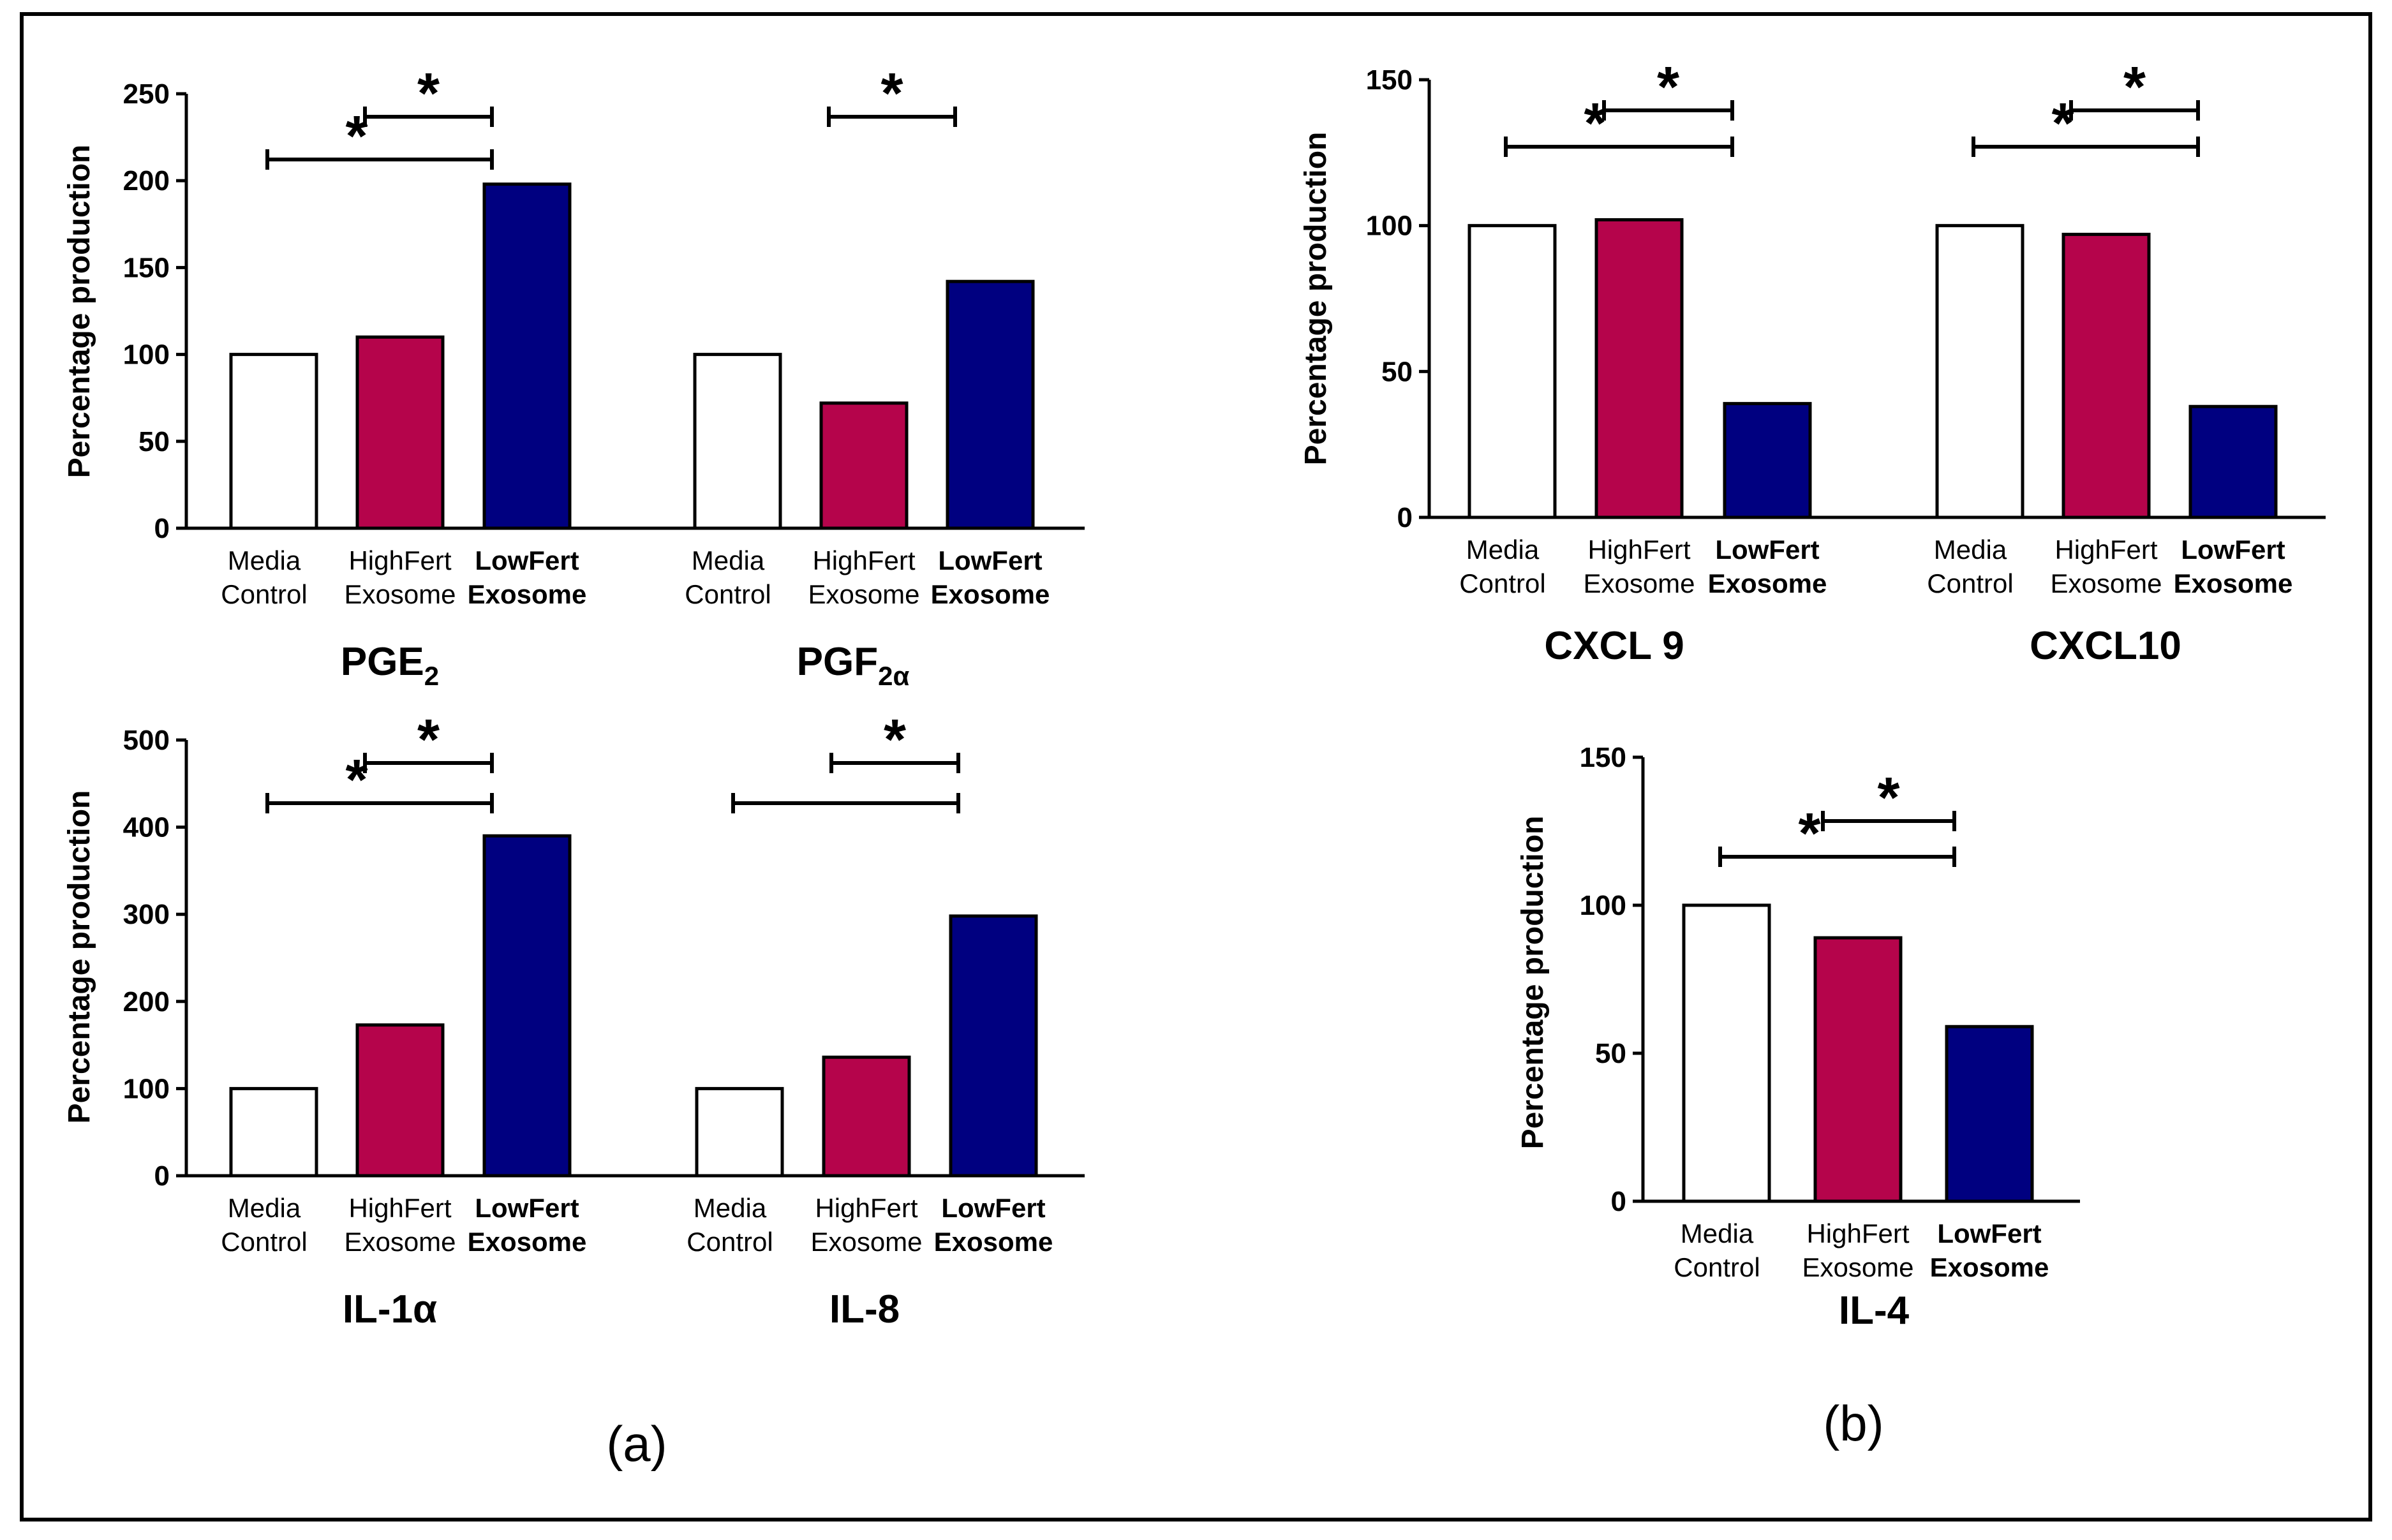 This screenshot has height=1540, width=2392. I want to click on group-label-subscript: 2α, so click(893, 676).